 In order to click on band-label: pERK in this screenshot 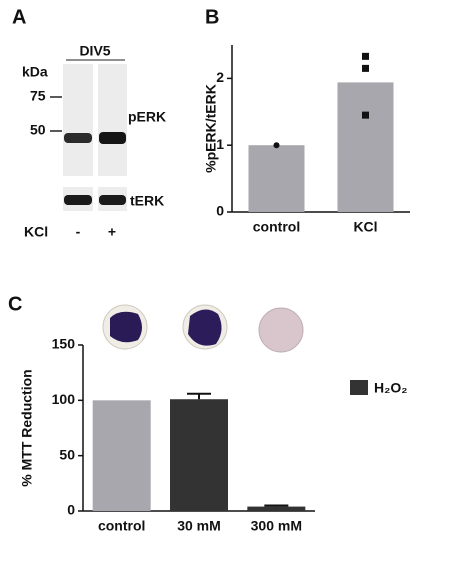, I will do `click(147, 117)`.